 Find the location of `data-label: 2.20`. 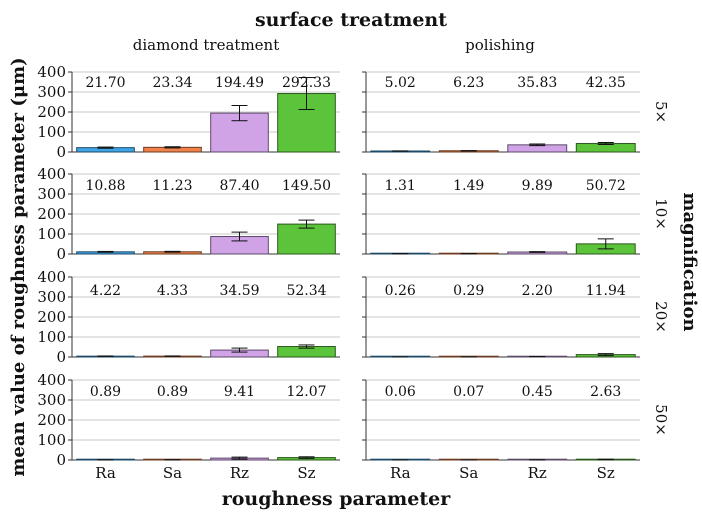

data-label: 2.20 is located at coordinates (537, 291).